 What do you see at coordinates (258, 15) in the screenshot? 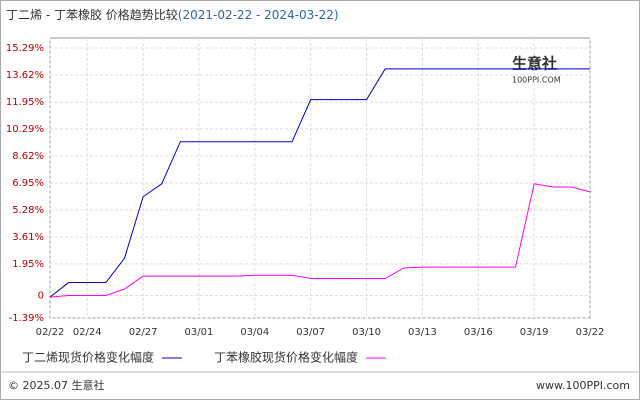
I see `subtitle: (2021-02-22 - 2024-03-22)` at bounding box center [258, 15].